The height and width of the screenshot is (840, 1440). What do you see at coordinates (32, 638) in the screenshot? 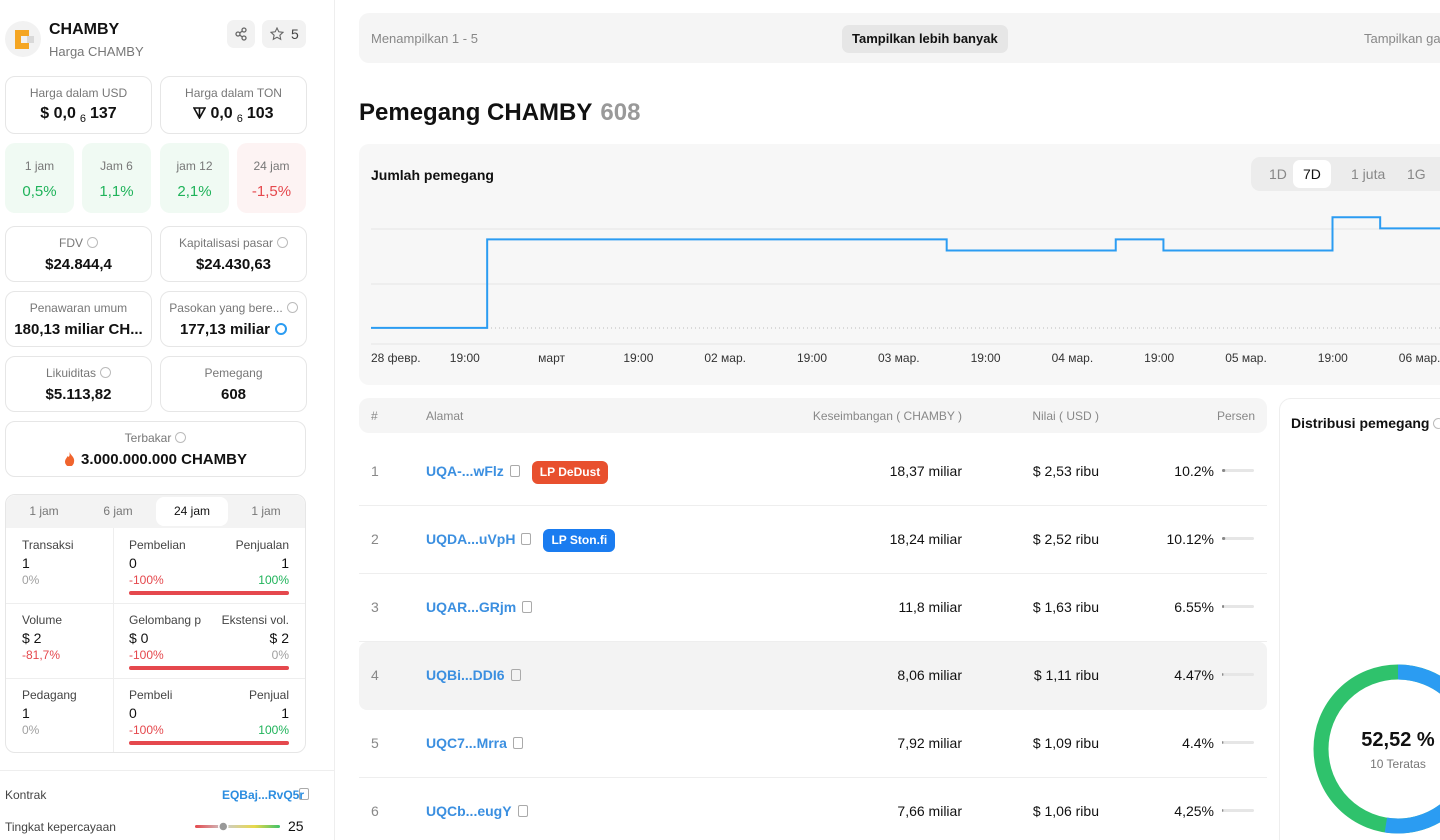
I see `activity-value: $ 2` at bounding box center [32, 638].